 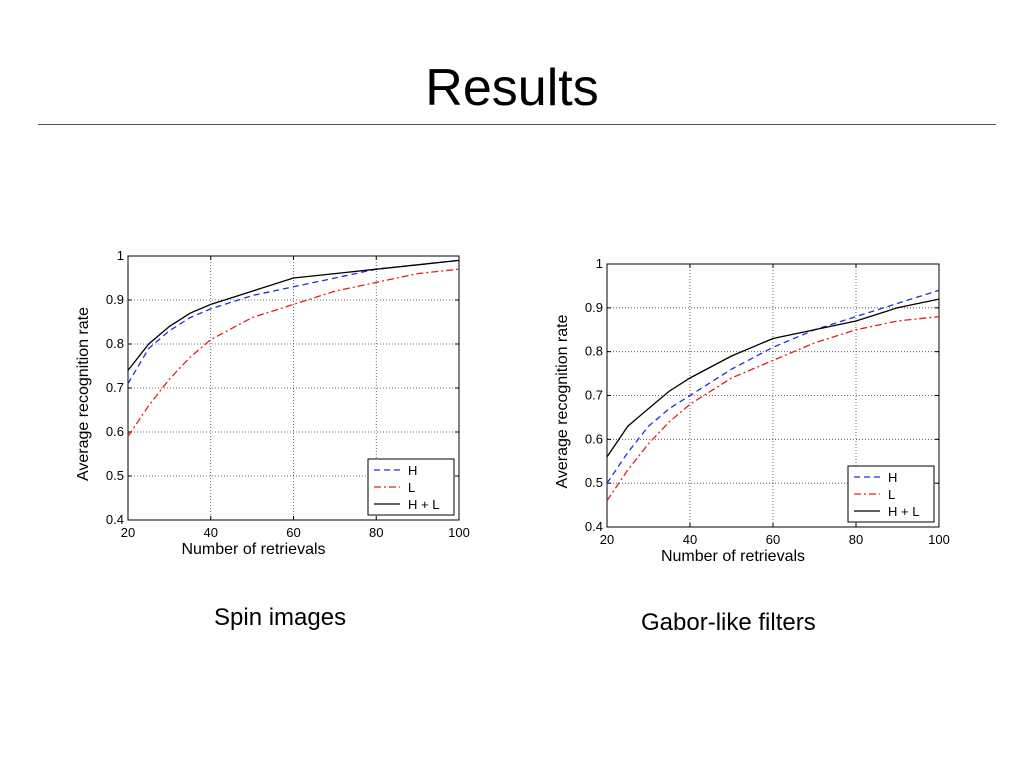 What do you see at coordinates (728, 622) in the screenshot?
I see `chart-caption-gabor-filters: Gabor-like filters` at bounding box center [728, 622].